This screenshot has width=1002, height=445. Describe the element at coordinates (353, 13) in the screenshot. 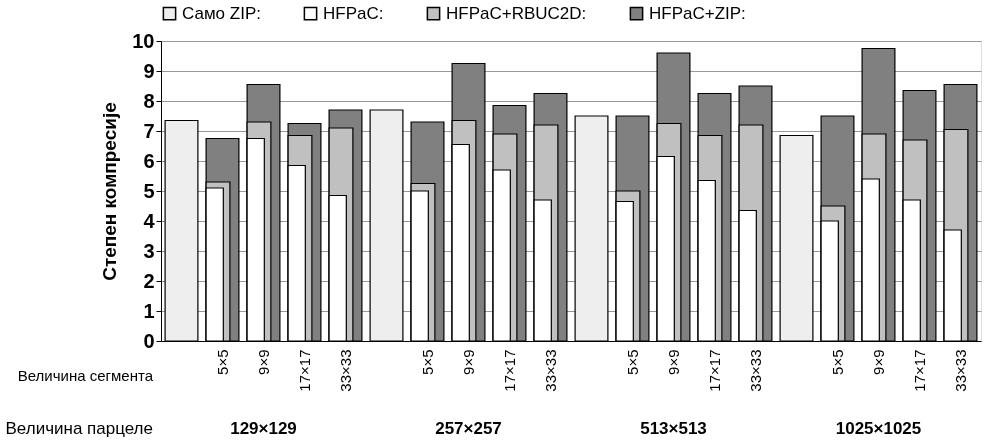

I see `legend-label: HFPaC:` at that location.